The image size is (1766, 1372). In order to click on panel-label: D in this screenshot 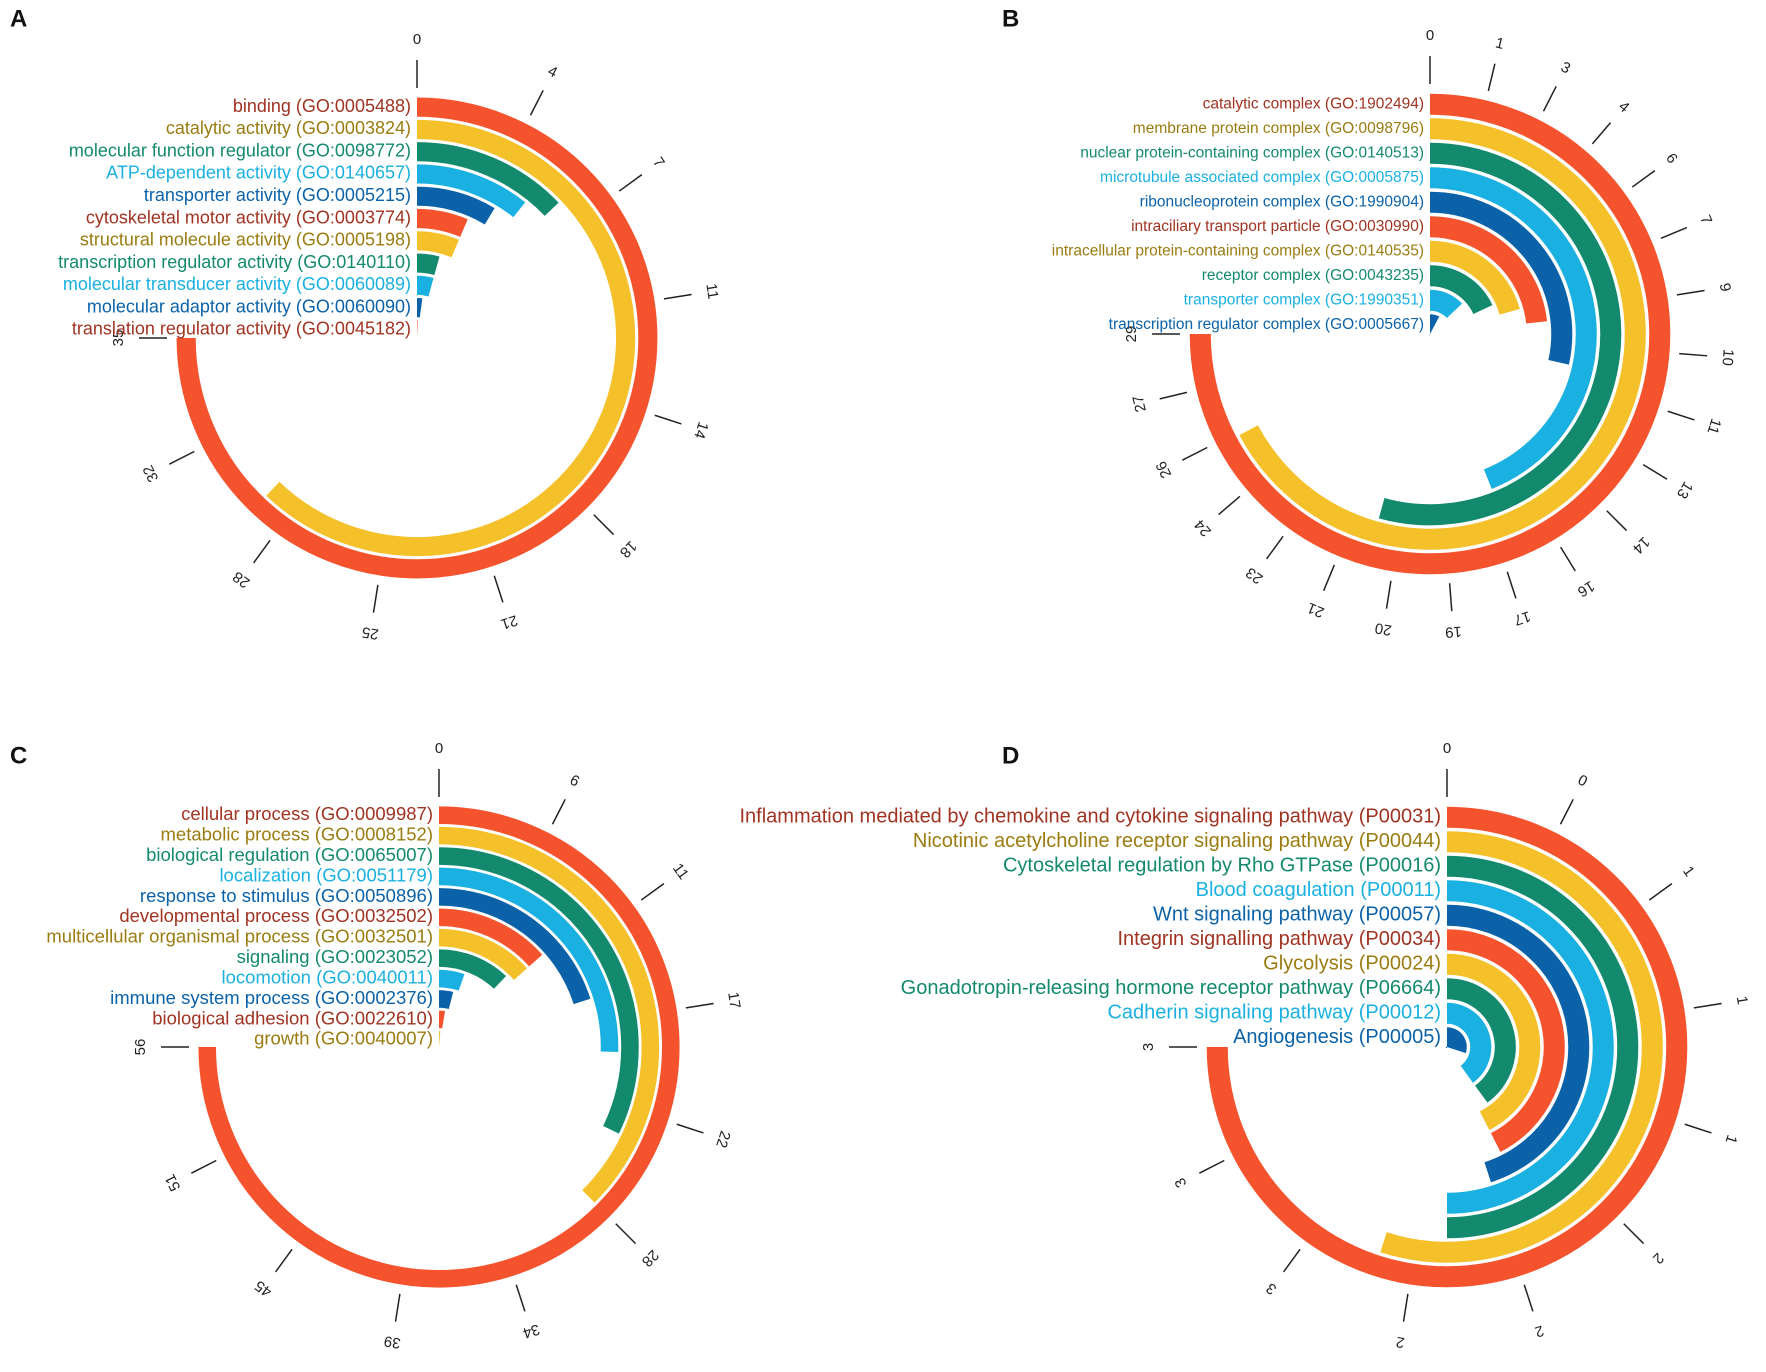, I will do `click(1010, 755)`.